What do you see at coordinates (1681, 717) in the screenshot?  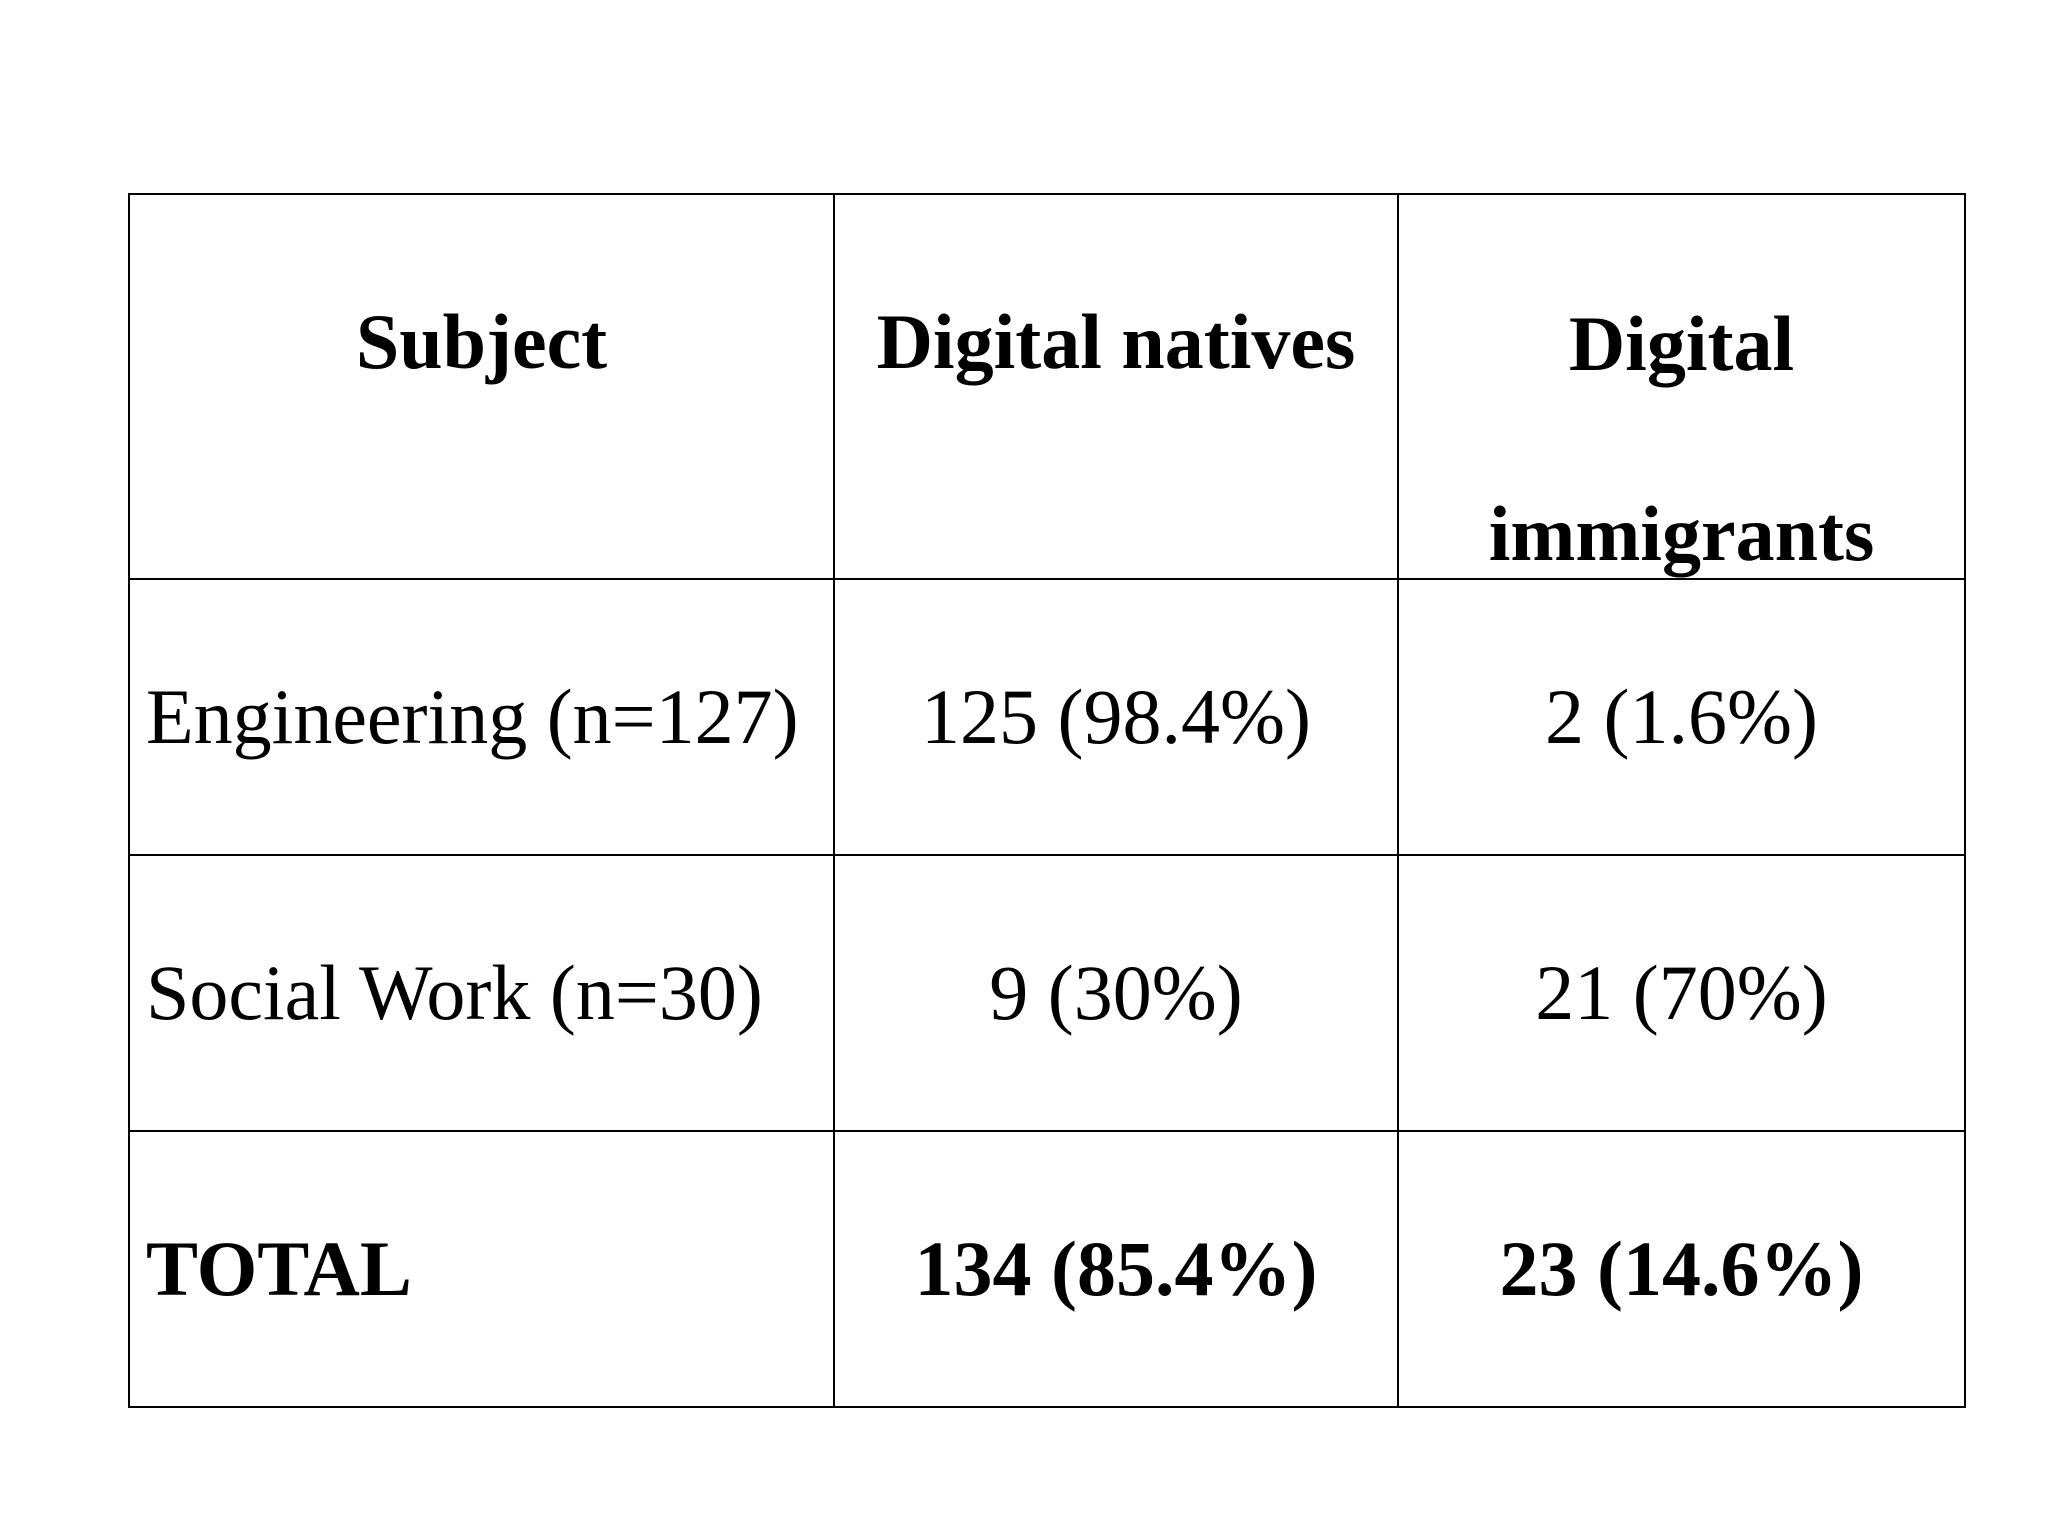 I see `immigrants-cell: 2 (1.6%)` at bounding box center [1681, 717].